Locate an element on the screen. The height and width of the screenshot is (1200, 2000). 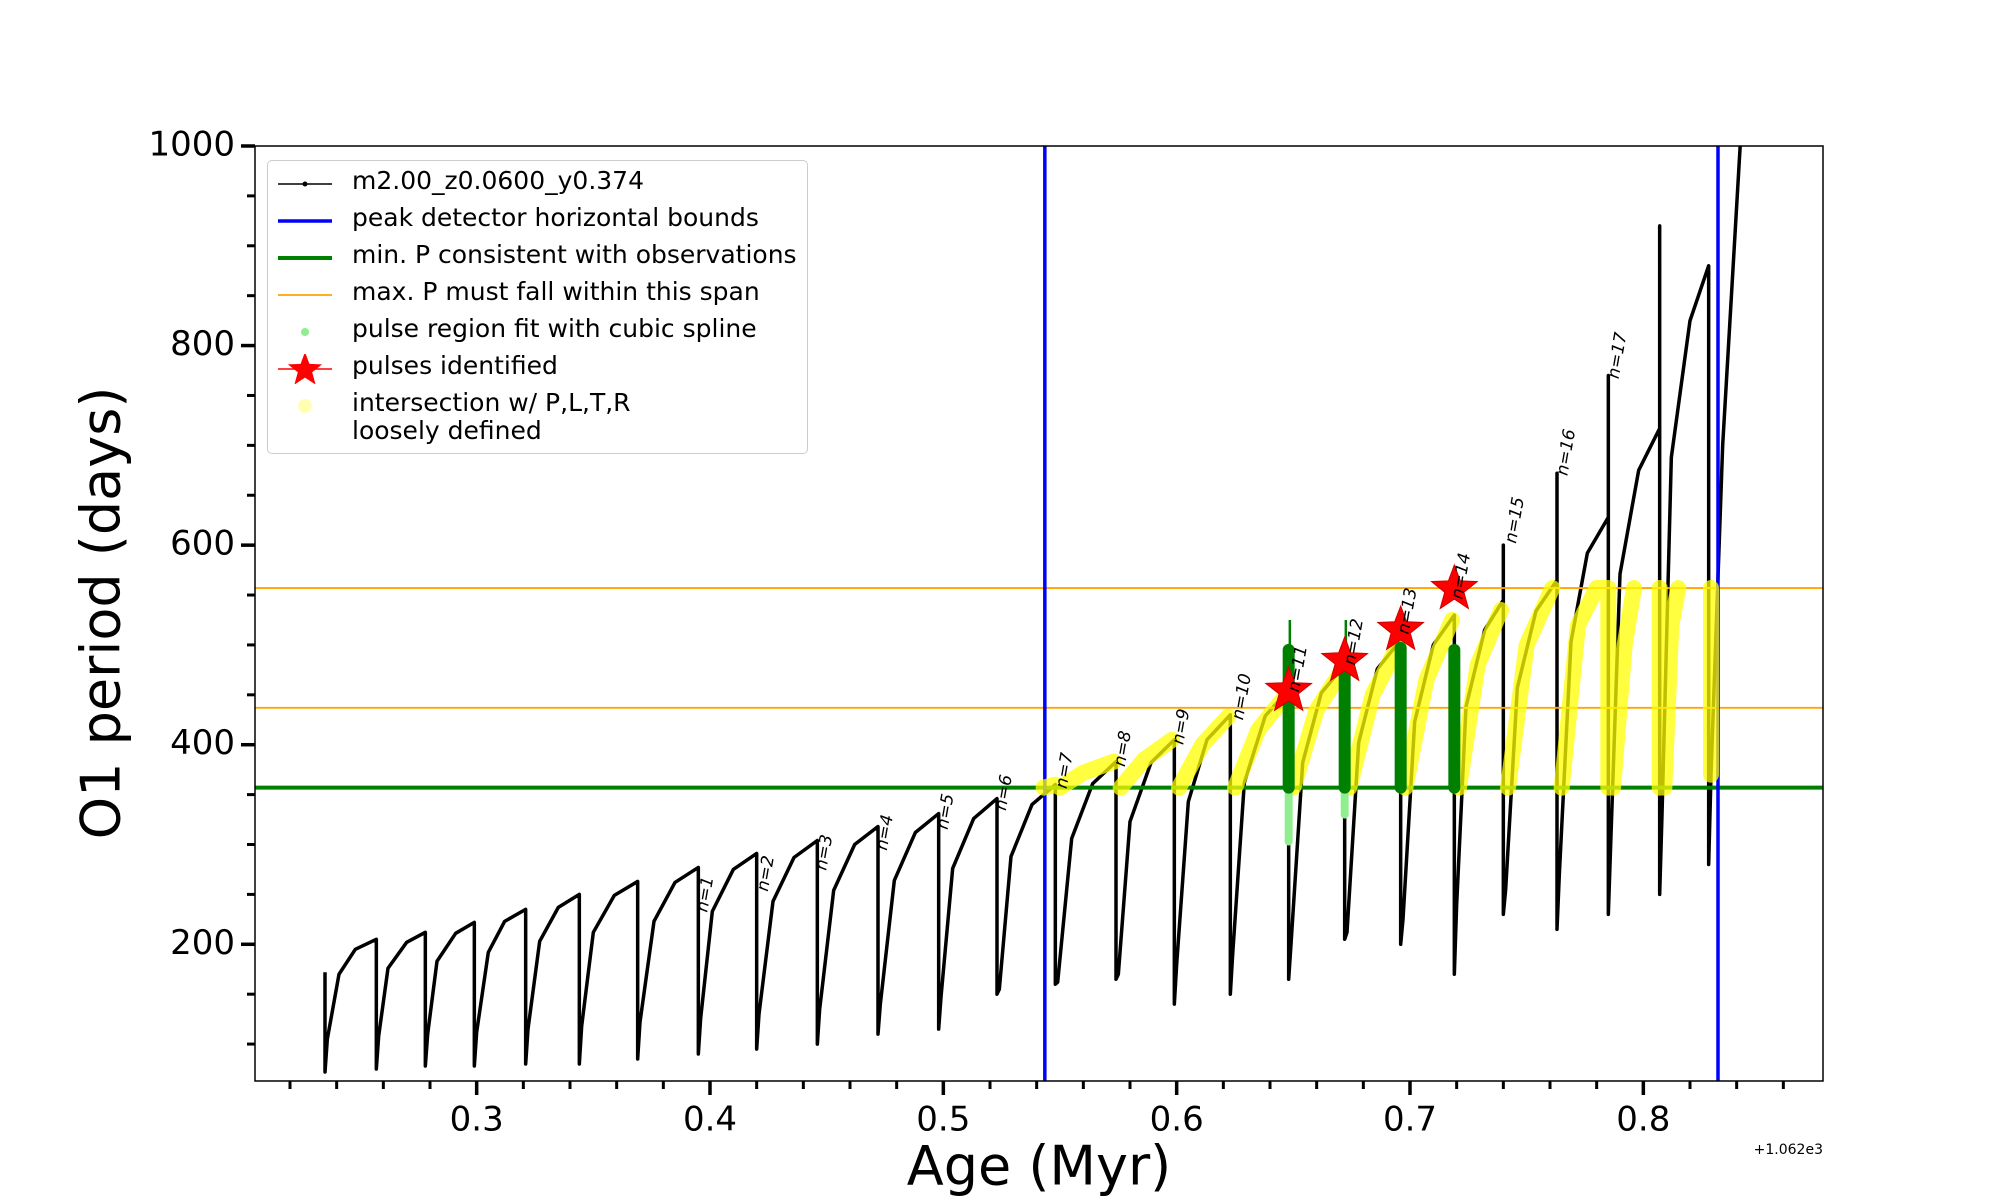
pulse-number: n=10 is located at coordinates (1242, 696).